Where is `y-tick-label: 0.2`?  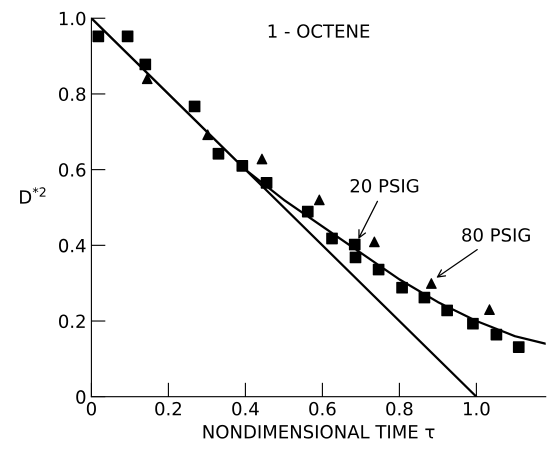 y-tick-label: 0.2 is located at coordinates (72, 321).